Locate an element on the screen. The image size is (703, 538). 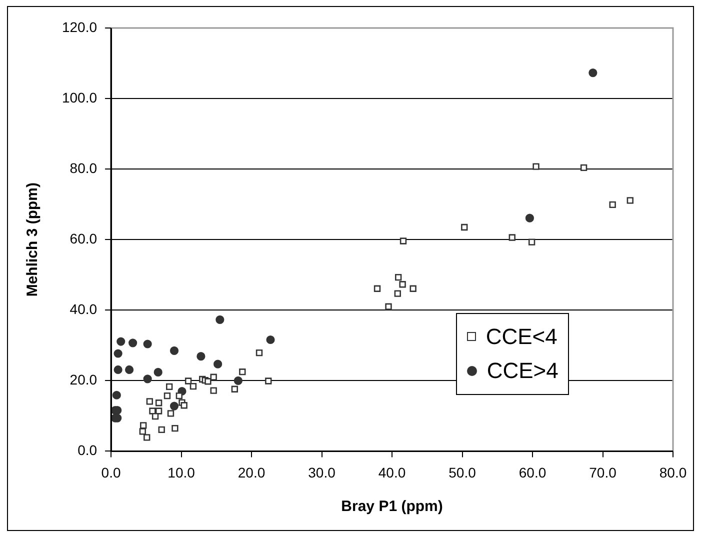
x-axis-title: Bray P1 (ppm) is located at coordinates (392, 507).